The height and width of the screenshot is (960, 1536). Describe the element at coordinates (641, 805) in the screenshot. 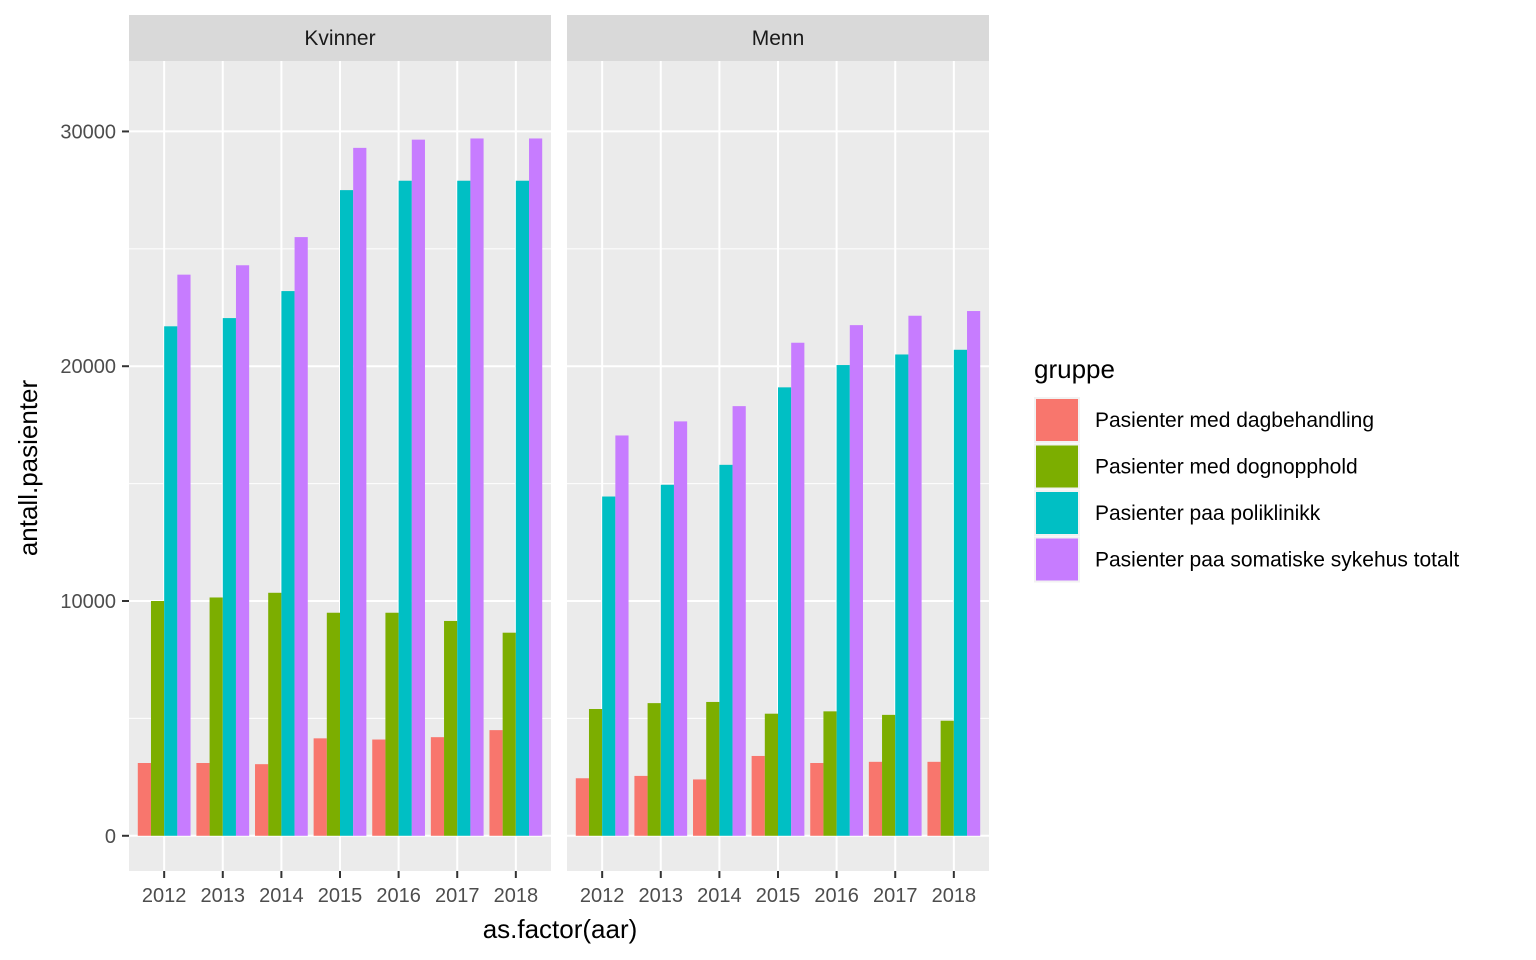

I see `bar-menn-2013-s1` at that location.